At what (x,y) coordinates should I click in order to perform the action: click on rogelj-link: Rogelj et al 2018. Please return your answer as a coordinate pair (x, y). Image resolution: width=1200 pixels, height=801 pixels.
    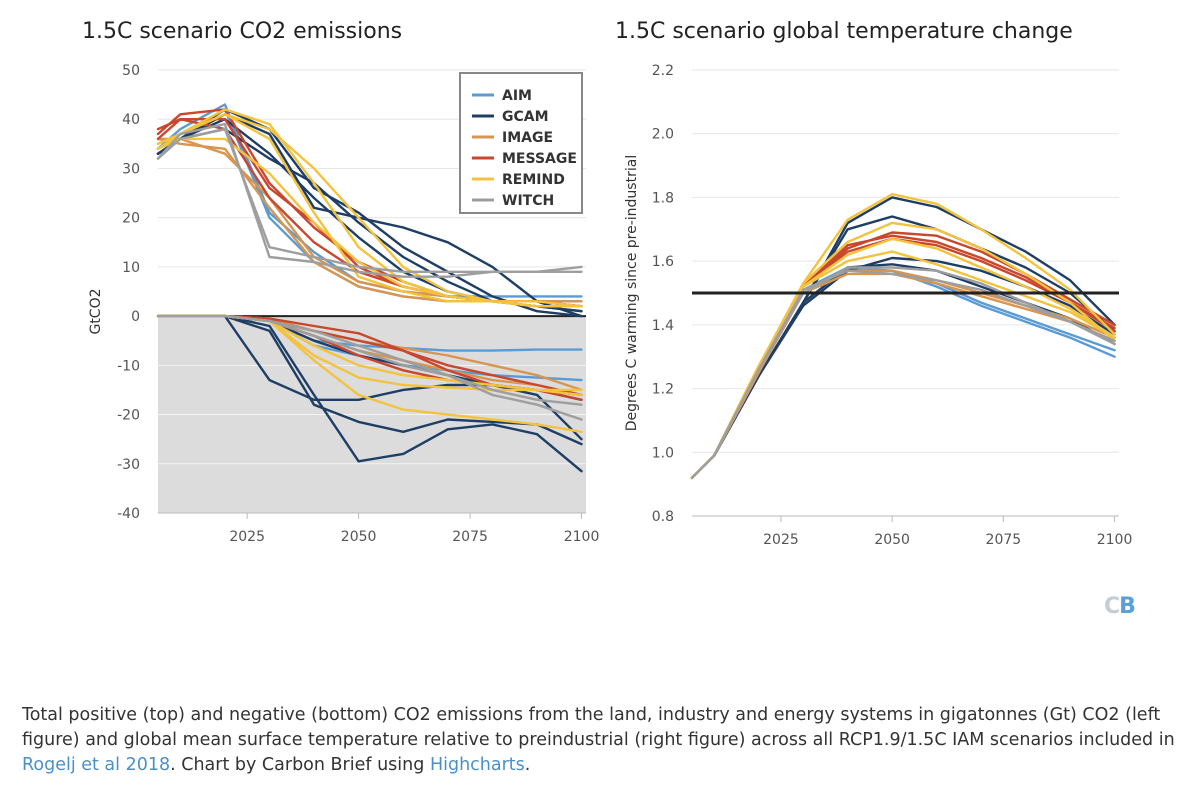
    Looking at the image, I should click on (96, 765).